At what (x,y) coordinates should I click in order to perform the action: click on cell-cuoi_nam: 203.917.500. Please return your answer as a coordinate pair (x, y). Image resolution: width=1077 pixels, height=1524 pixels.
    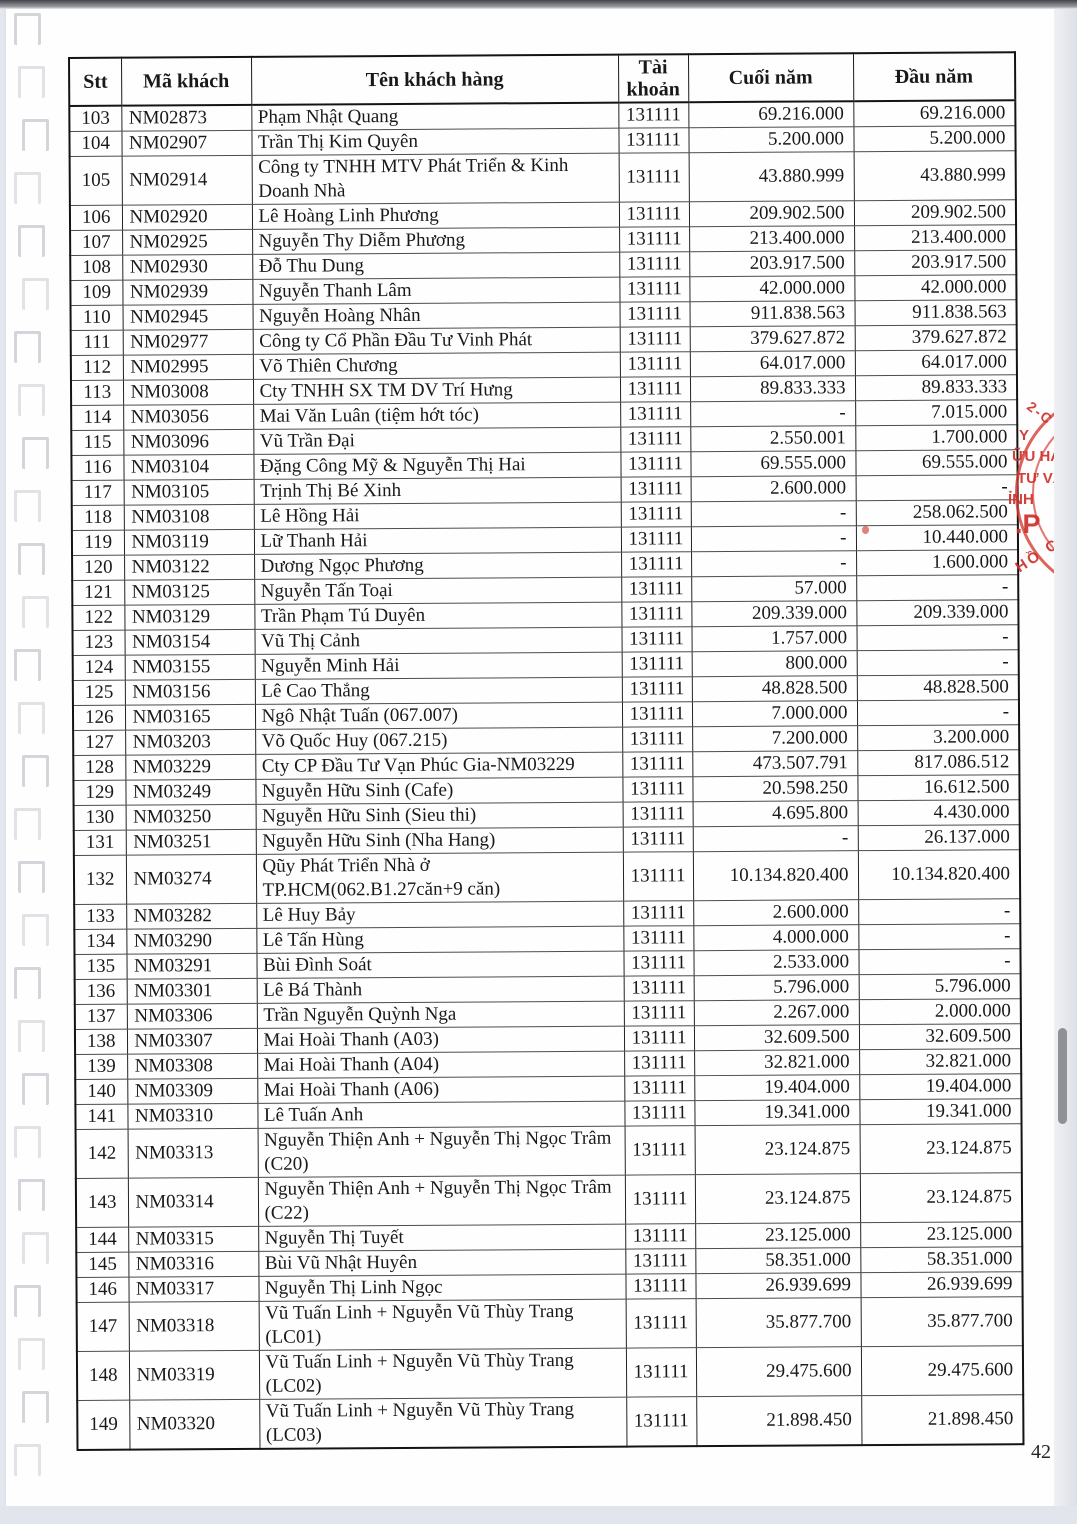
    Looking at the image, I should click on (772, 263).